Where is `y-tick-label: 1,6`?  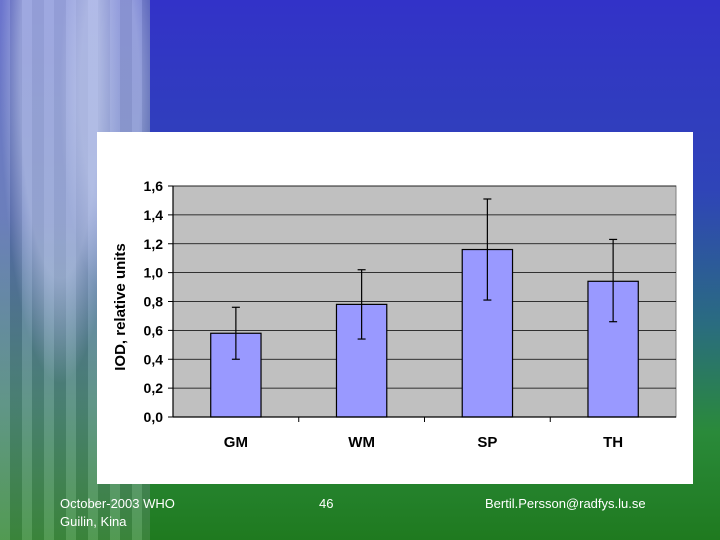
y-tick-label: 1,6 is located at coordinates (154, 186).